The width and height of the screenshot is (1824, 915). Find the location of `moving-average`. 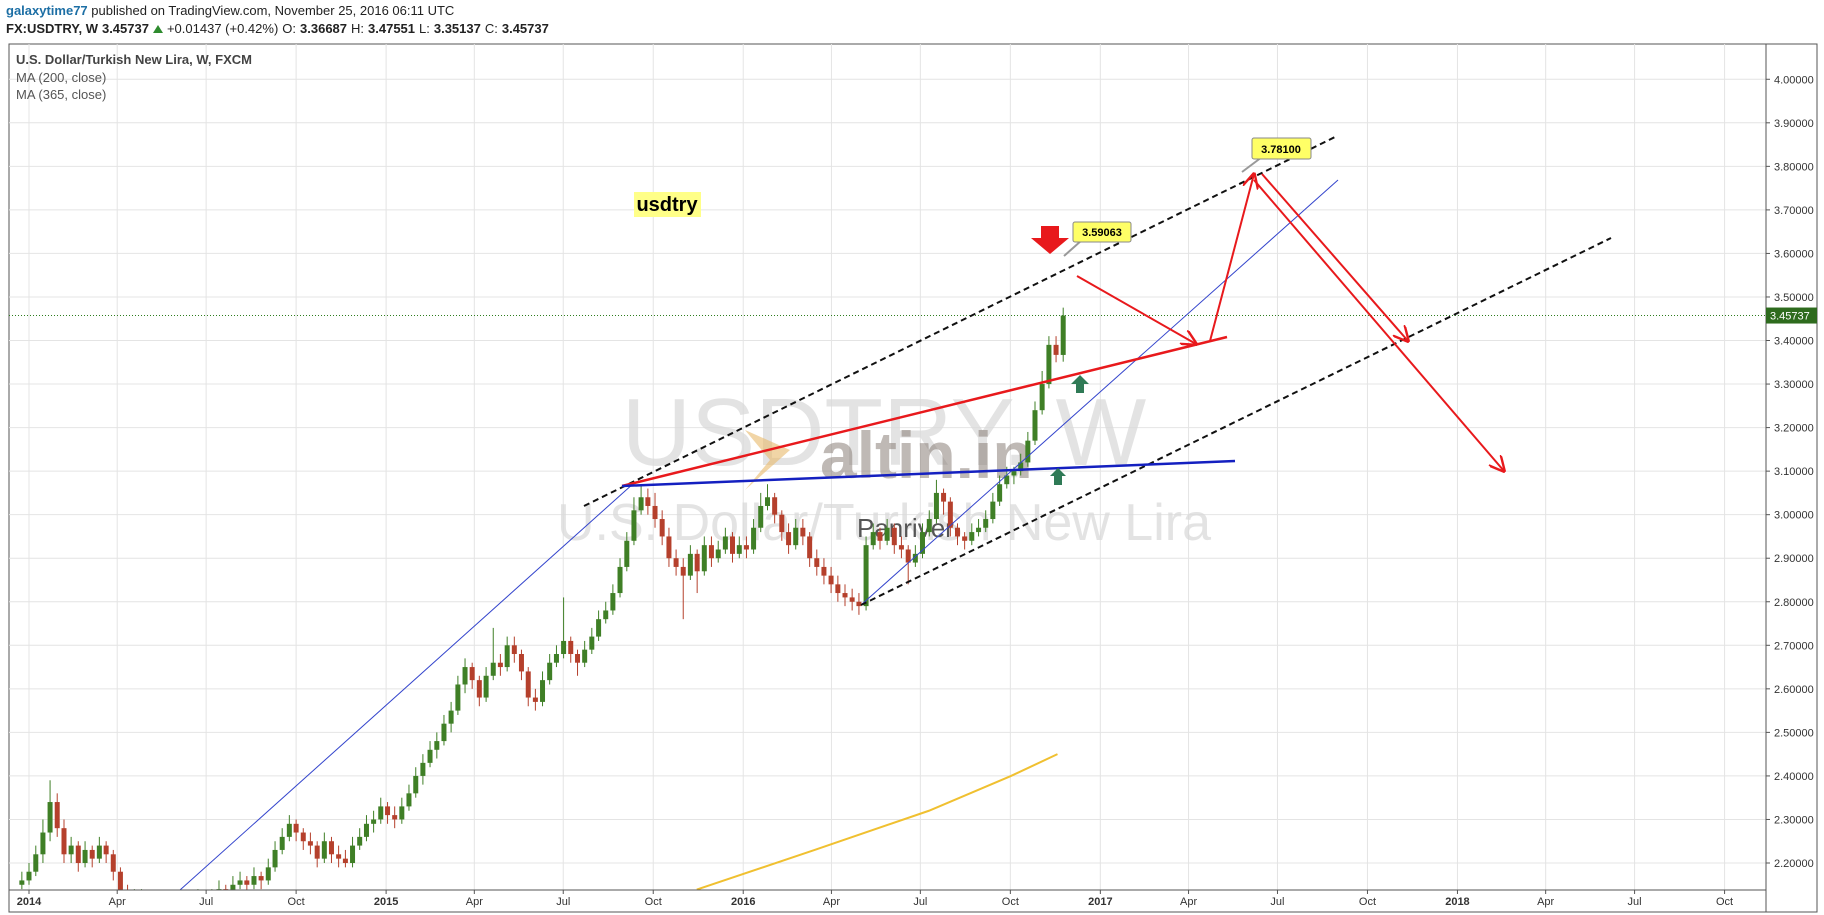

moving-average is located at coordinates (877, 821).